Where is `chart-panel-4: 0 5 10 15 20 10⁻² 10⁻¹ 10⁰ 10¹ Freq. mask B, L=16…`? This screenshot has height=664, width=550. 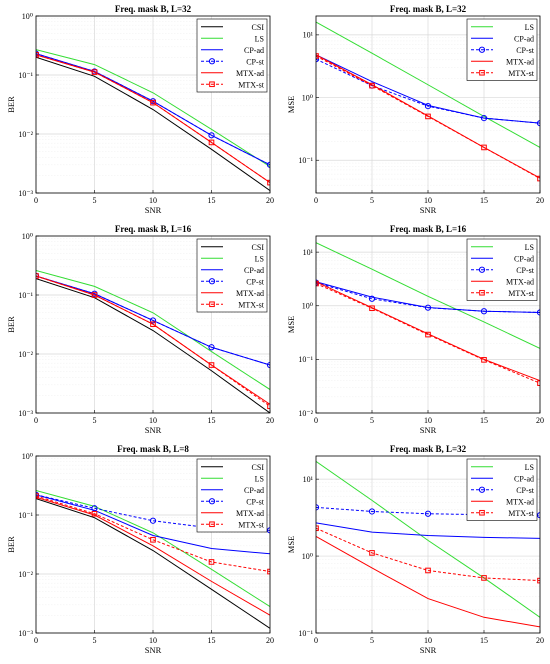
chart-panel-4: 0 5 10 15 20 10⁻² 10⁻¹ 10⁰ 10¹ Freq. mask B, L=16… is located at coordinates (415, 329).